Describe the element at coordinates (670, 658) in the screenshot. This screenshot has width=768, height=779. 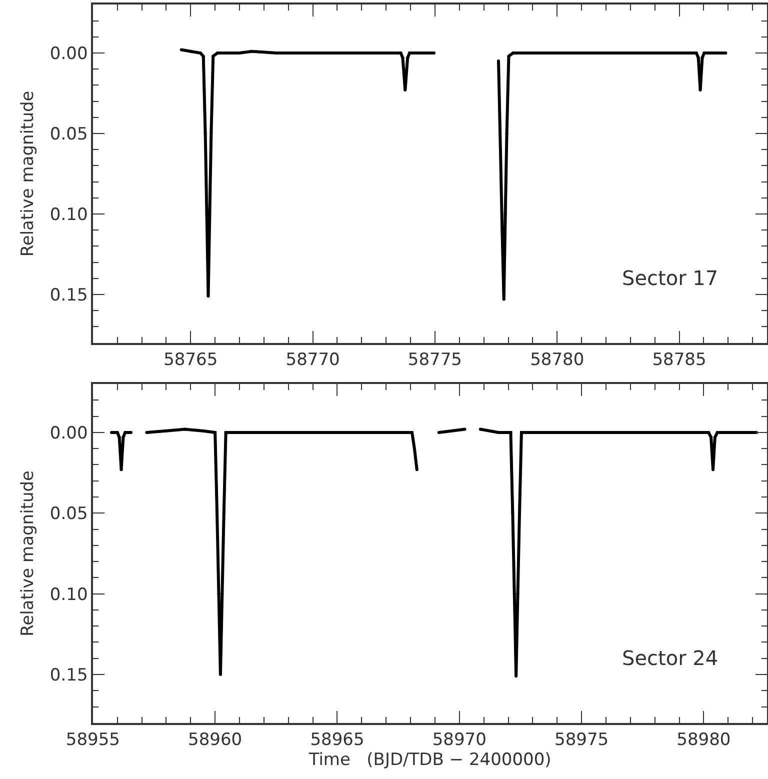
I see `annotation: Sector 24` at that location.